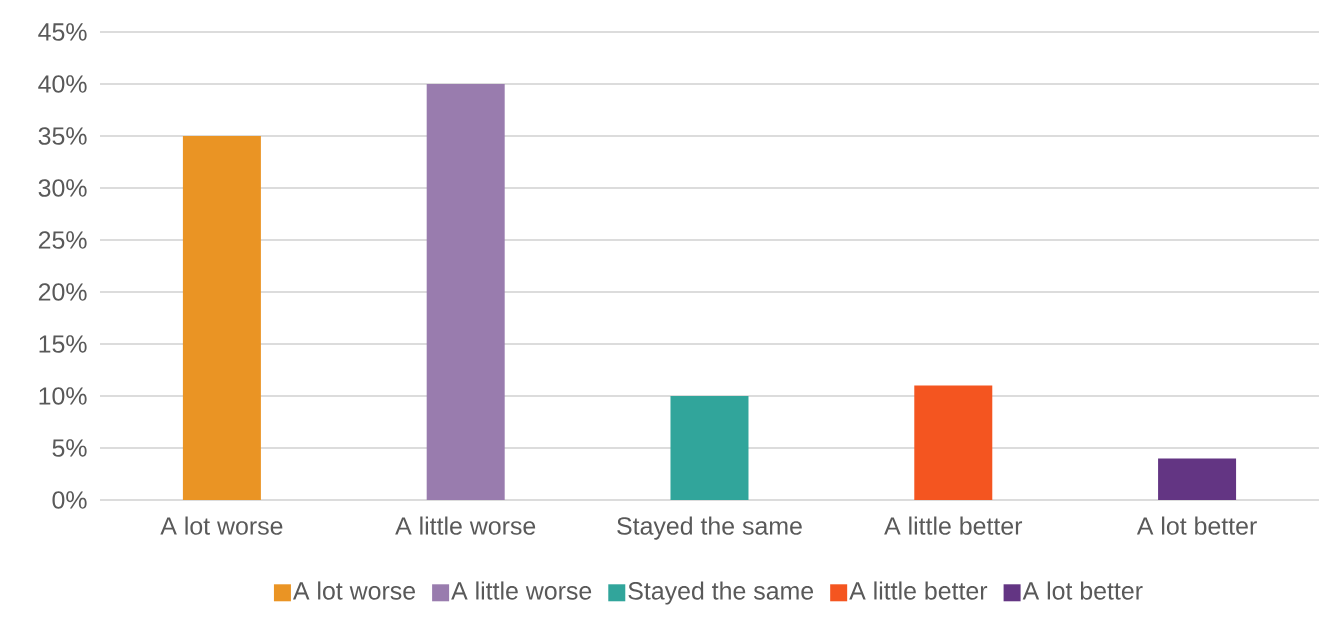  Describe the element at coordinates (1082, 590) in the screenshot. I see `legend-label: A lot better` at that location.